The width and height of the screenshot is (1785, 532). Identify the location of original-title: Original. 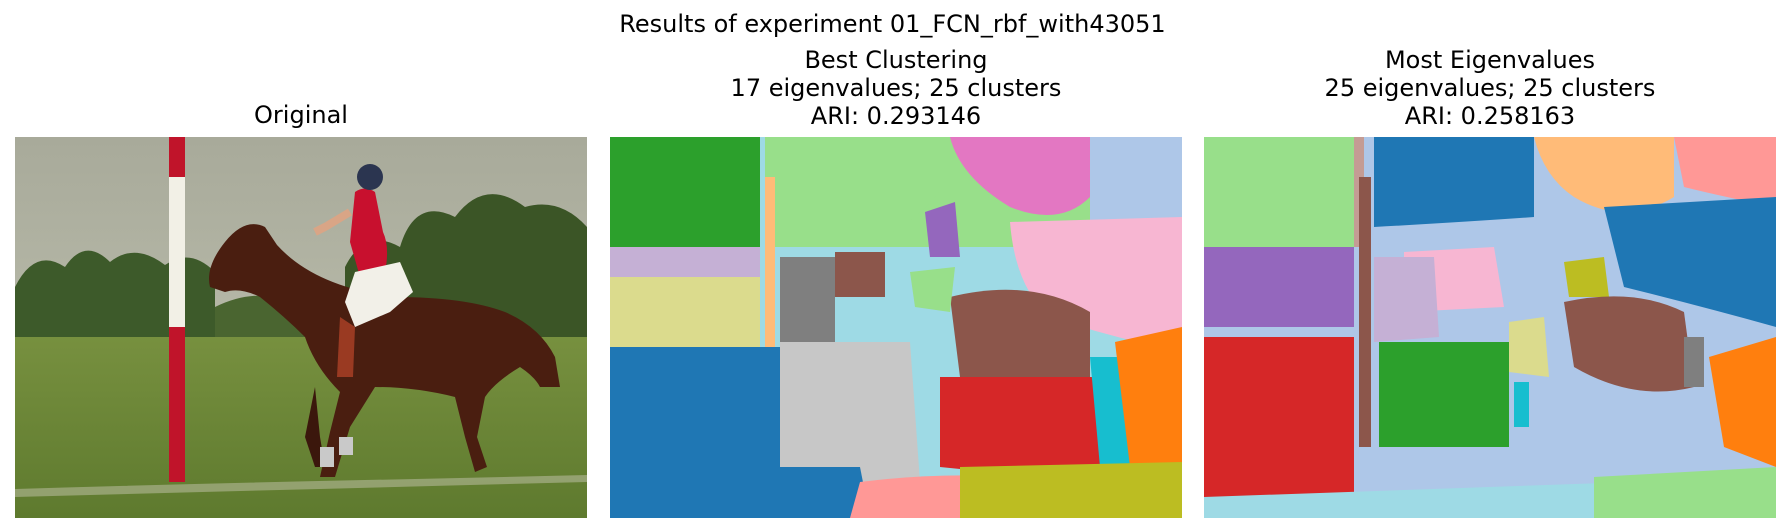
(301, 115).